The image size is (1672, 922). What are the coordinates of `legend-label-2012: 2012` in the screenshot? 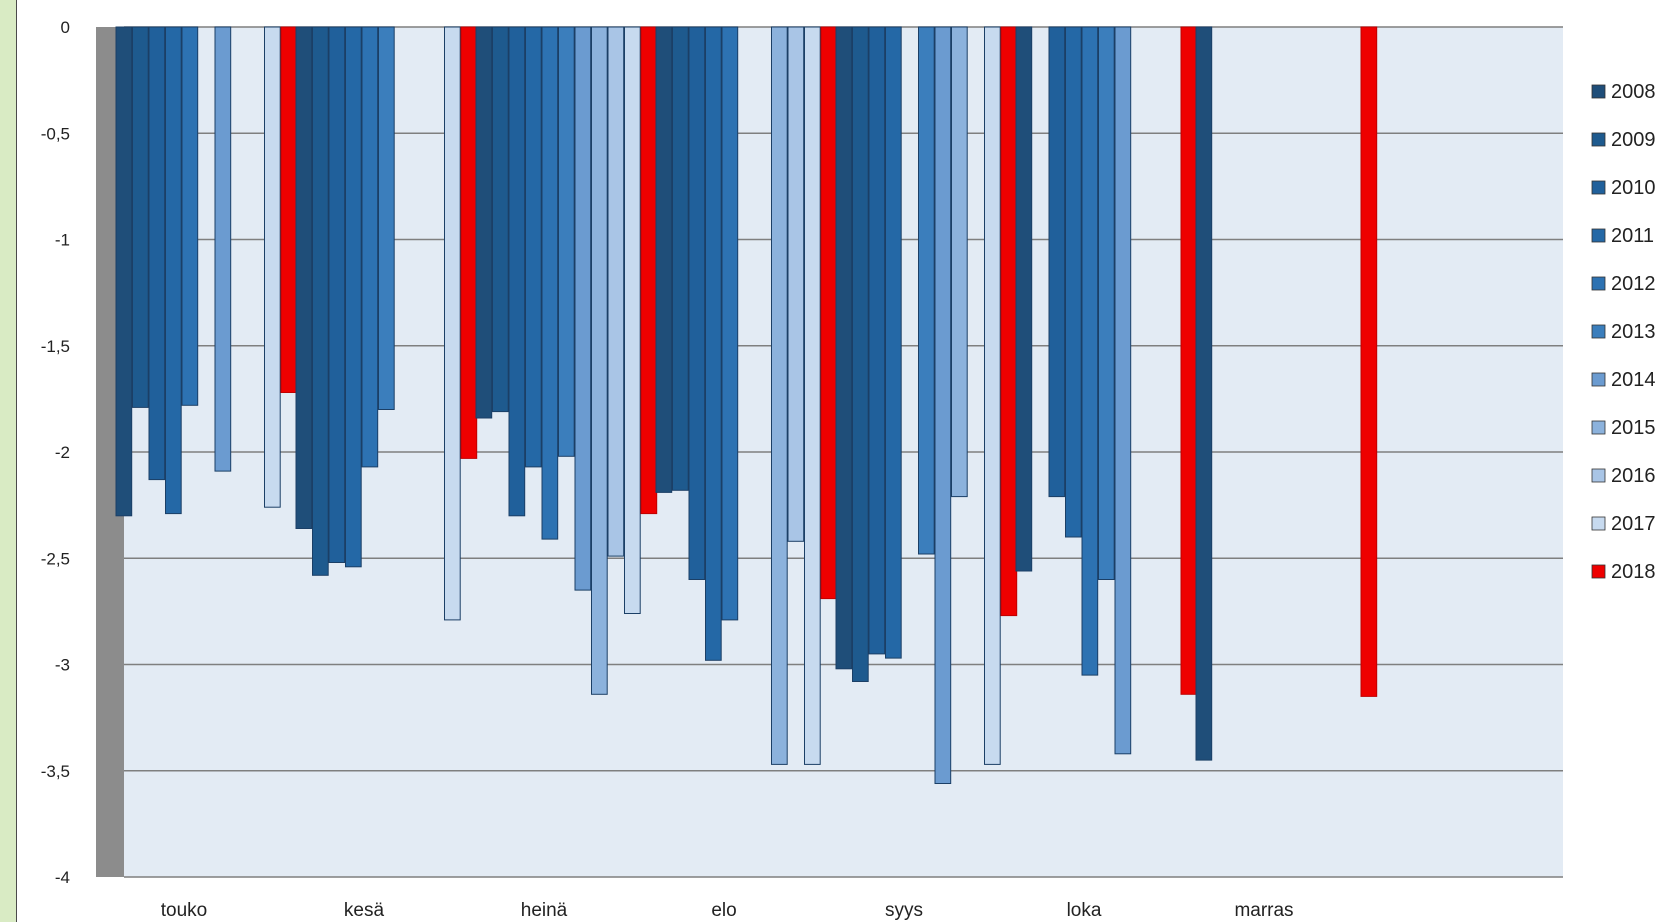 It's located at (1633, 284).